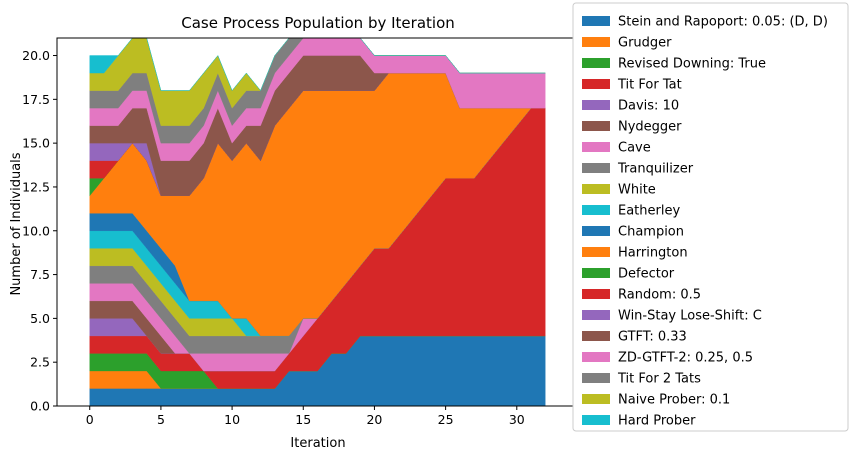 This screenshot has height=459, width=857. Describe the element at coordinates (652, 337) in the screenshot. I see `legend-label: GTFT: 0.33` at that location.